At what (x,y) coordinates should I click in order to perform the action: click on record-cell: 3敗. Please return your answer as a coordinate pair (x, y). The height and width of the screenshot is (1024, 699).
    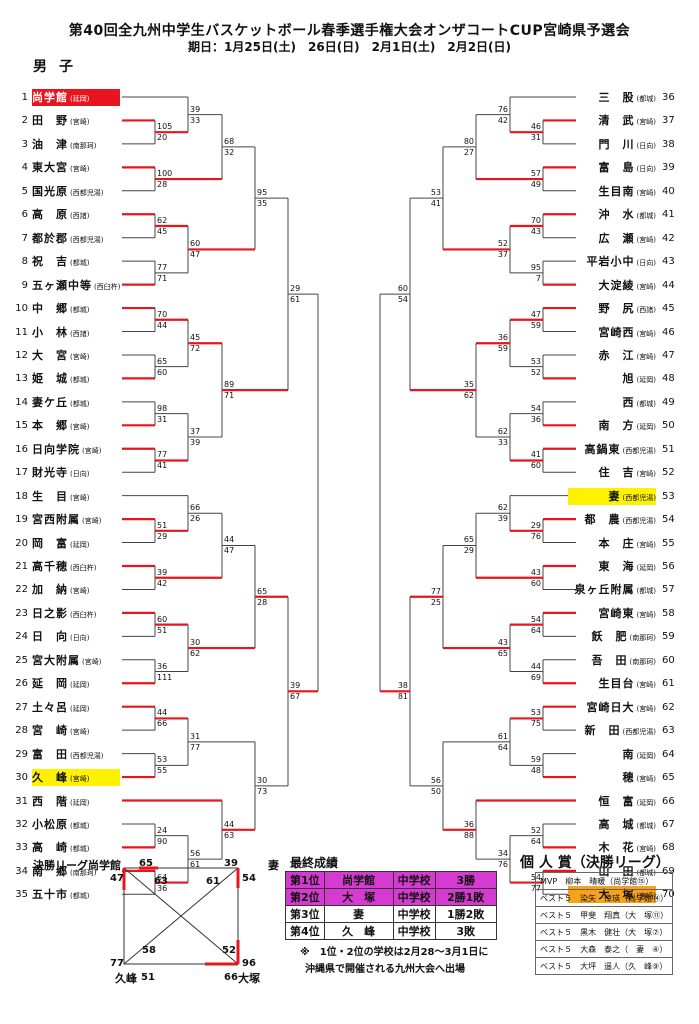
    Looking at the image, I should click on (465, 931).